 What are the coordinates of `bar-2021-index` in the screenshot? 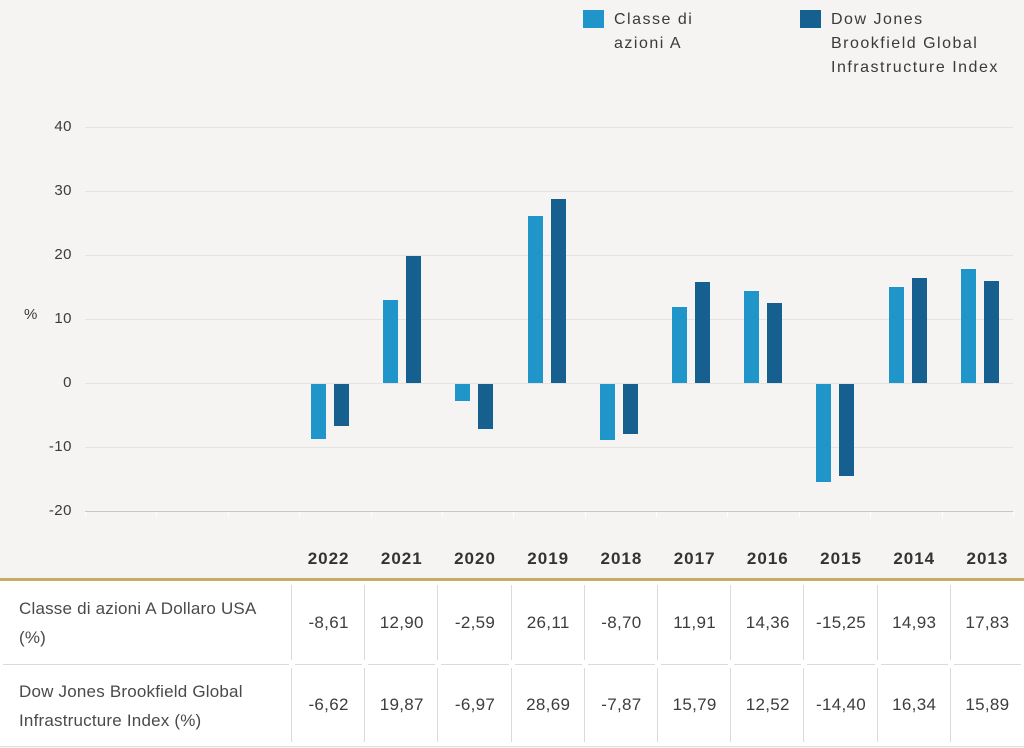 It's located at (413, 319).